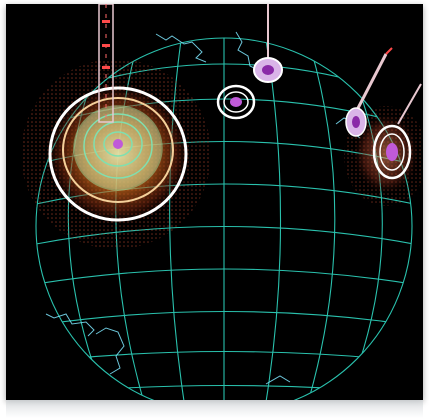 Image resolution: width=429 pixels, height=418 pixels. I want to click on concentric-ring-marker-center, so click(236, 102).